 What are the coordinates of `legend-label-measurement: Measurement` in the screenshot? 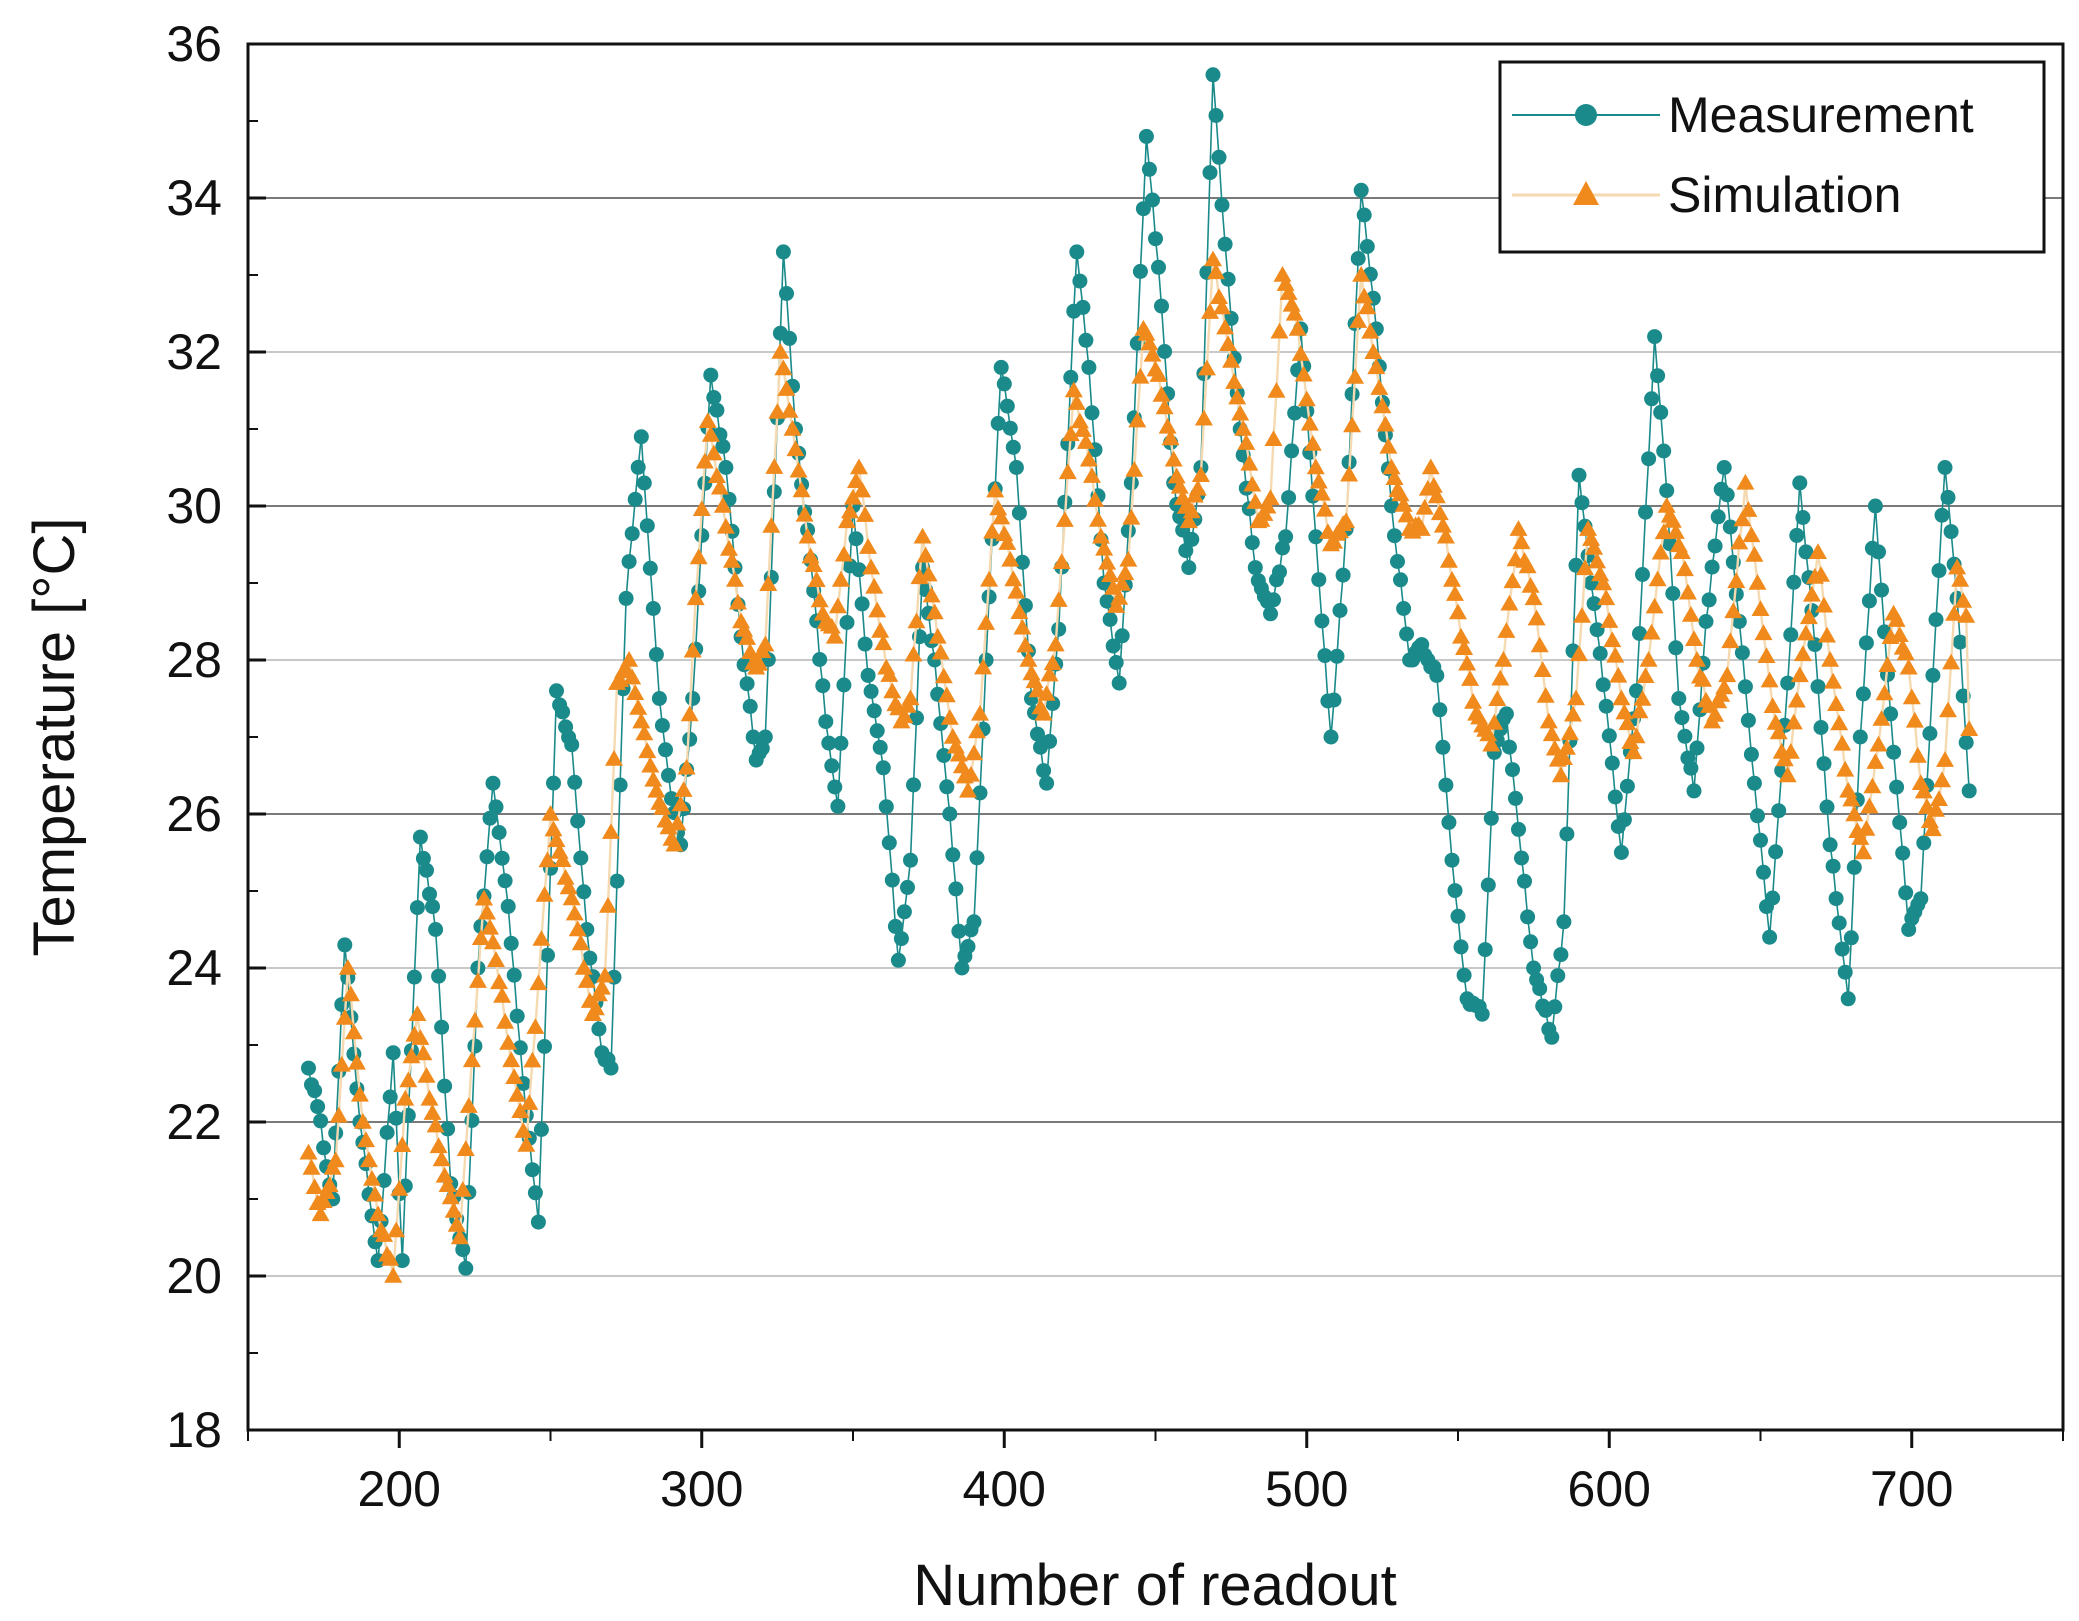 It's located at (1821, 115).